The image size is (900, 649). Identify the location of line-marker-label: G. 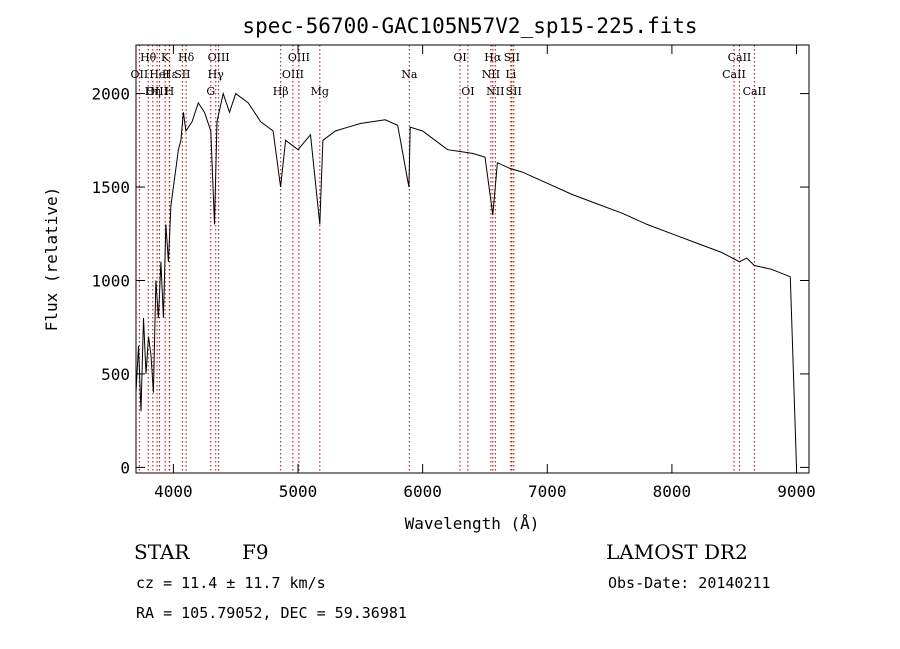
(210, 91).